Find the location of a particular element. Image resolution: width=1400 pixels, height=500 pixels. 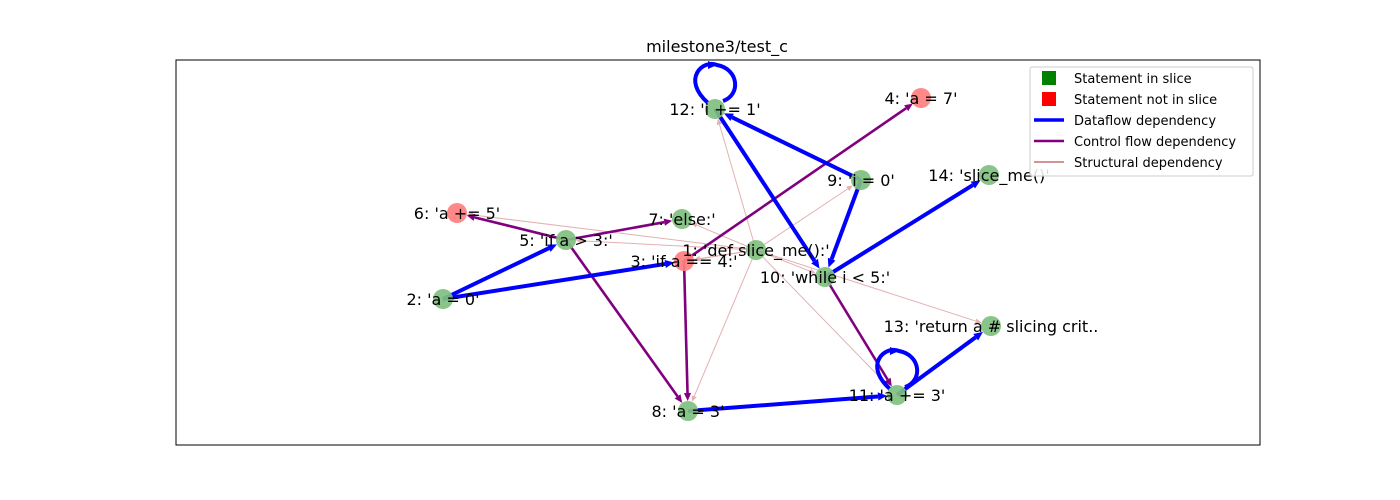

edge-control-n3-n8-line is located at coordinates (685, 327).